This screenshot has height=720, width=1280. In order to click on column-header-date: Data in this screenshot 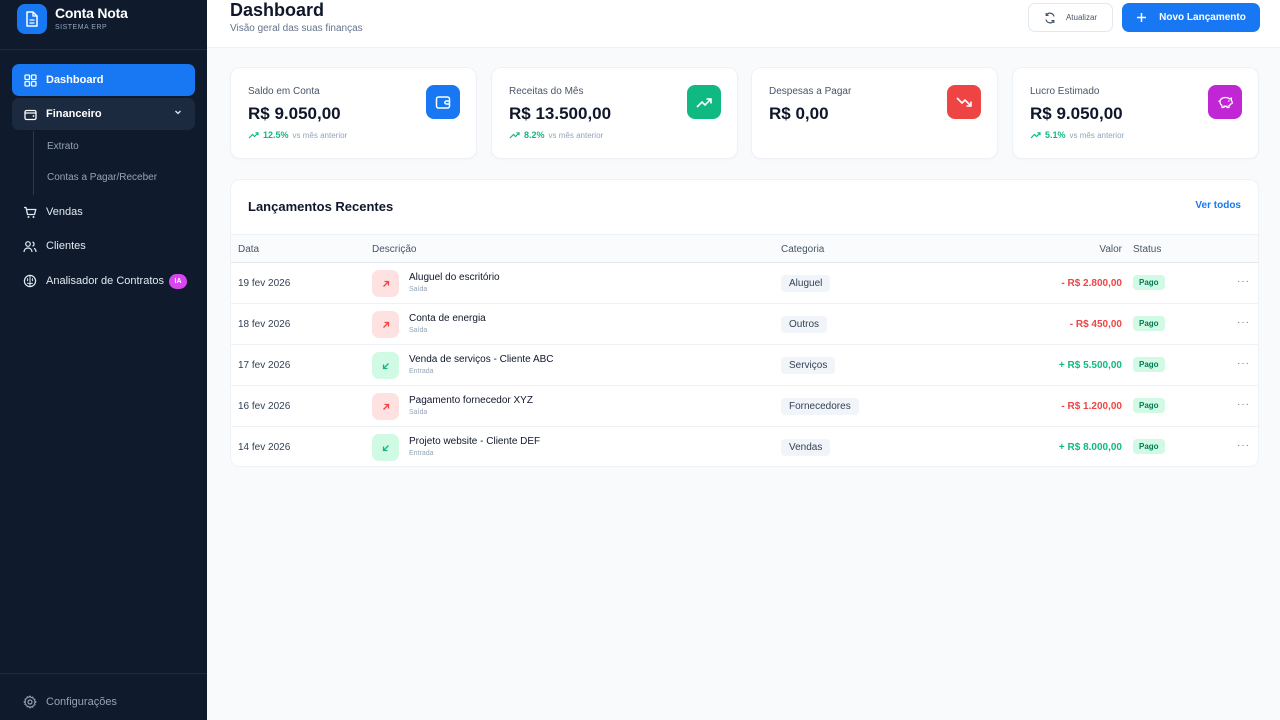, I will do `click(249, 249)`.